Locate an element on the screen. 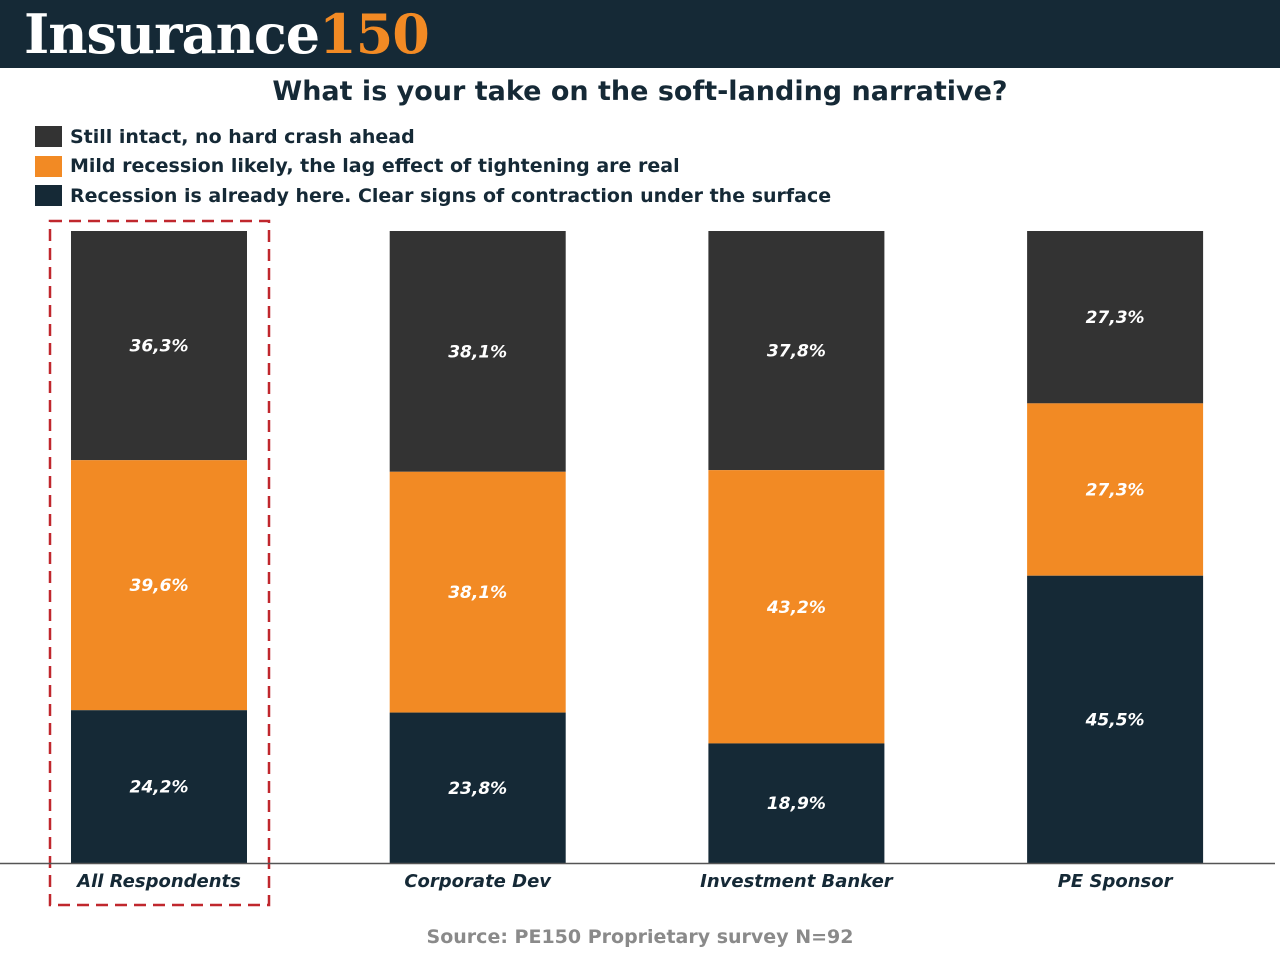 The height and width of the screenshot is (960, 1280). data-label-corporate-dev-series-3: 23,8% is located at coordinates (477, 789).